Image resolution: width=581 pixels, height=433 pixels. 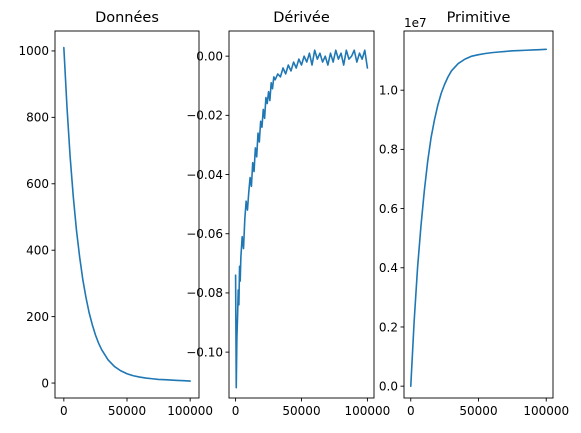 I want to click on primitive-x-tick-label: 100000, so click(x=546, y=411).